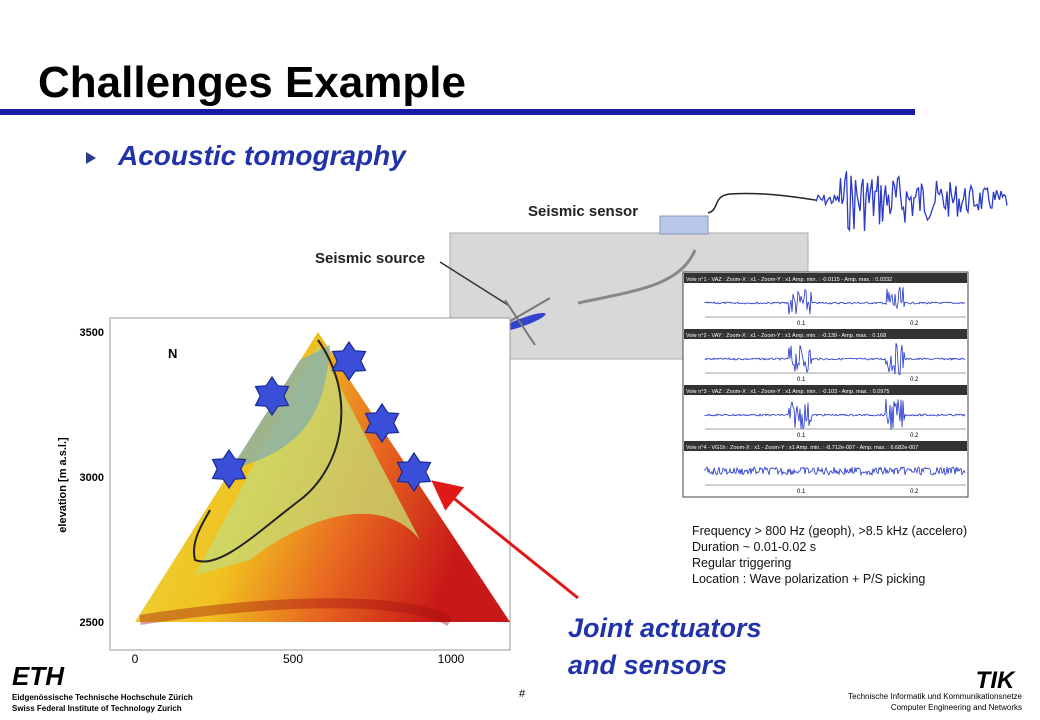 The height and width of the screenshot is (720, 1040). I want to click on note-line: Regular triggering, so click(741, 563).